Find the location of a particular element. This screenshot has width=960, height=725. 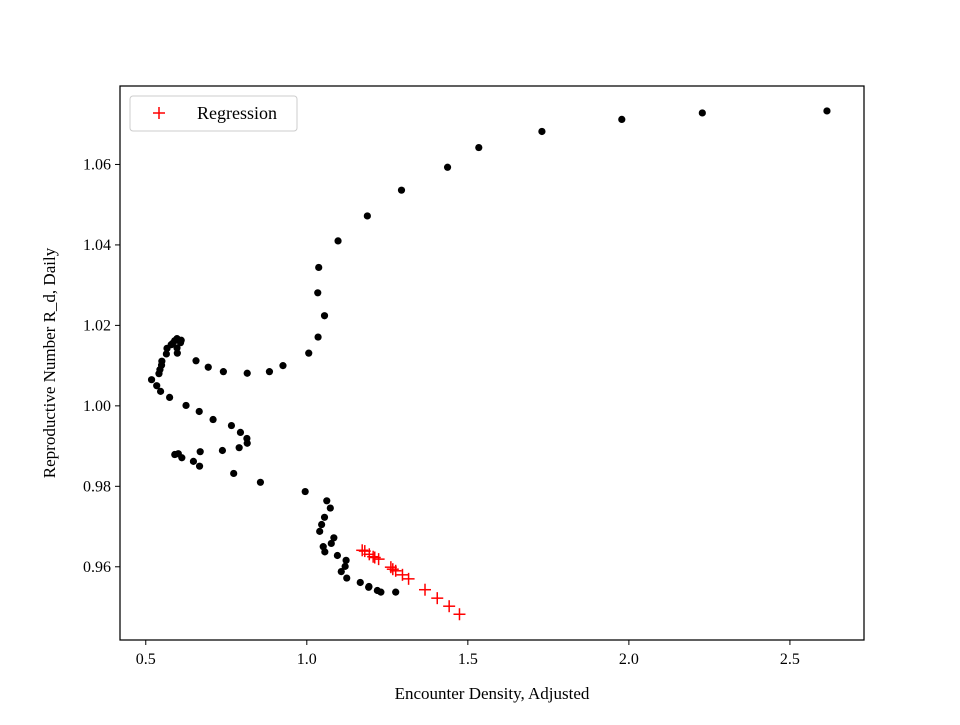

x-tick-label: 1.0 is located at coordinates (307, 659).